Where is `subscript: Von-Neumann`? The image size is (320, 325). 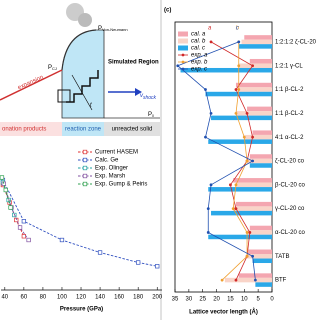
subscript: Von-Neumann is located at coordinates (115, 29).